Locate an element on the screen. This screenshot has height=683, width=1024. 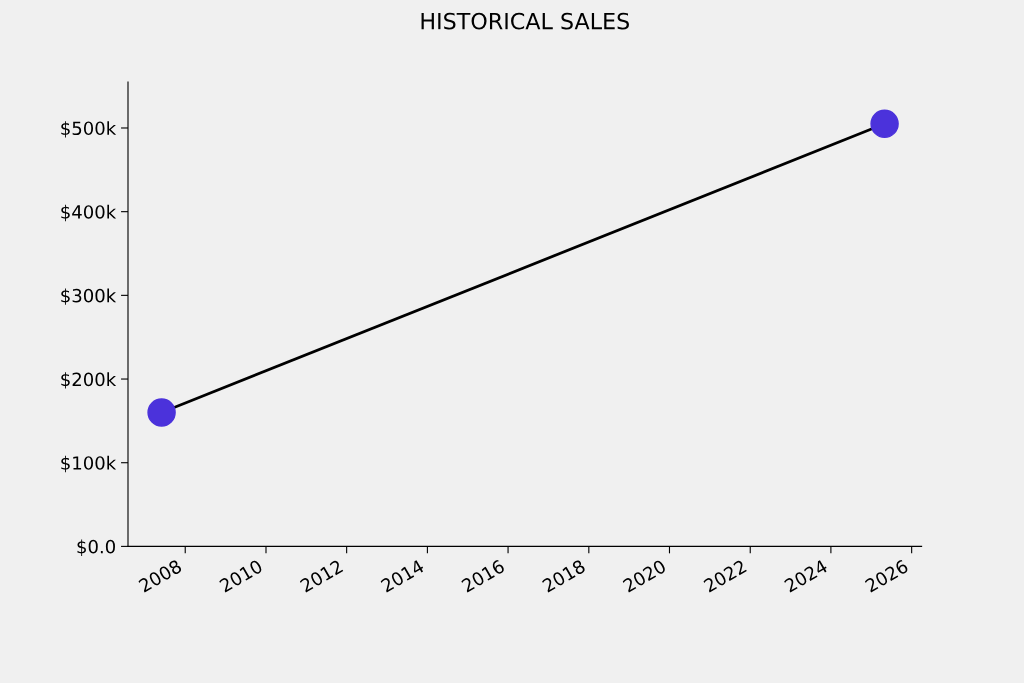
chart-title: HISTORICAL SALES is located at coordinates (525, 21).